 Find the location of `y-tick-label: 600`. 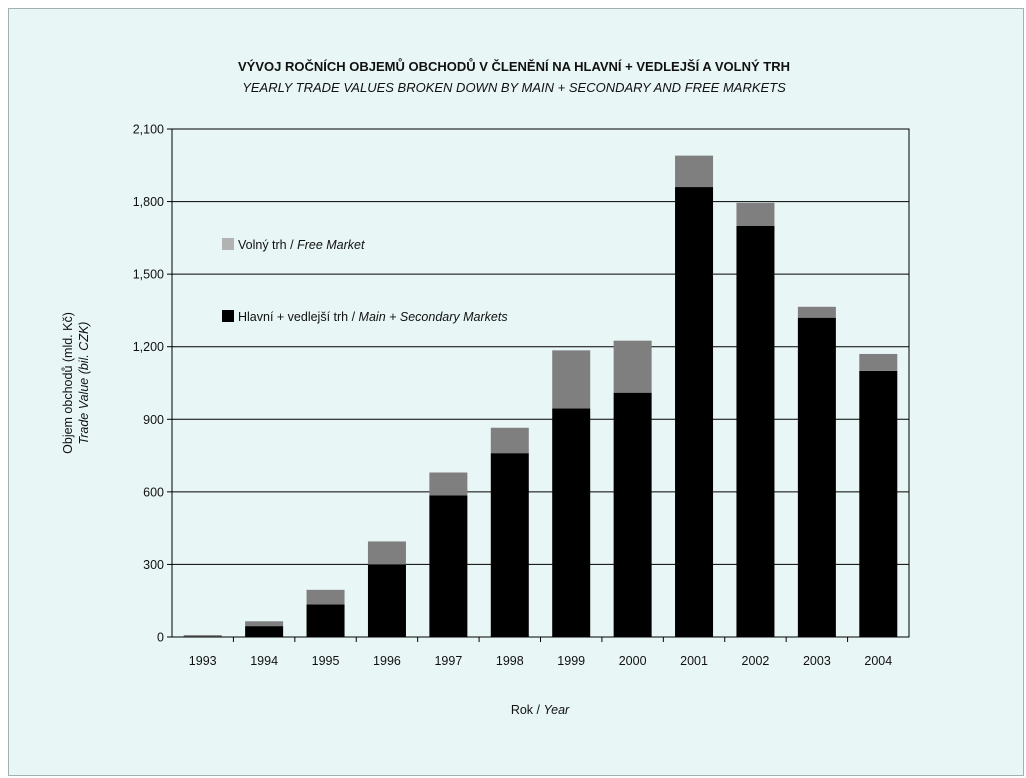

y-tick-label: 600 is located at coordinates (153, 492).